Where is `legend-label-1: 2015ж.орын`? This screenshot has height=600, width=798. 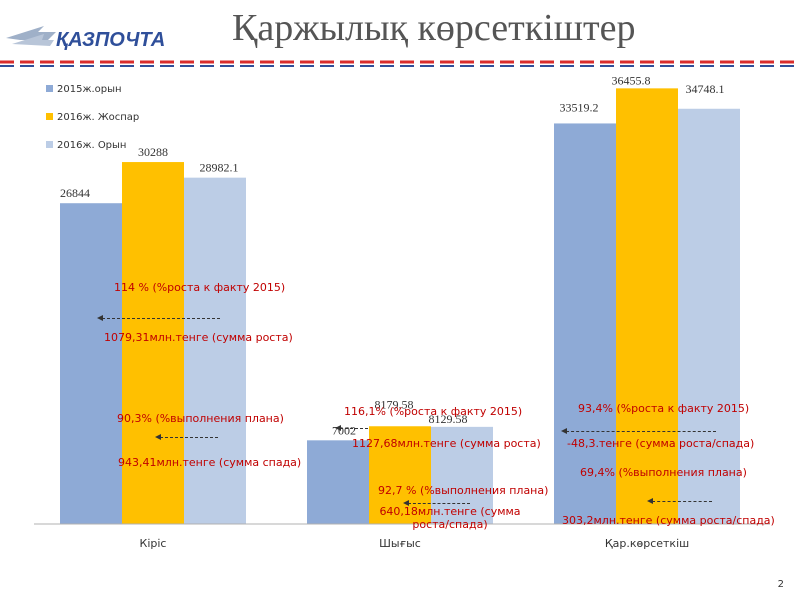 legend-label-1: 2015ж.орын is located at coordinates (89, 89).